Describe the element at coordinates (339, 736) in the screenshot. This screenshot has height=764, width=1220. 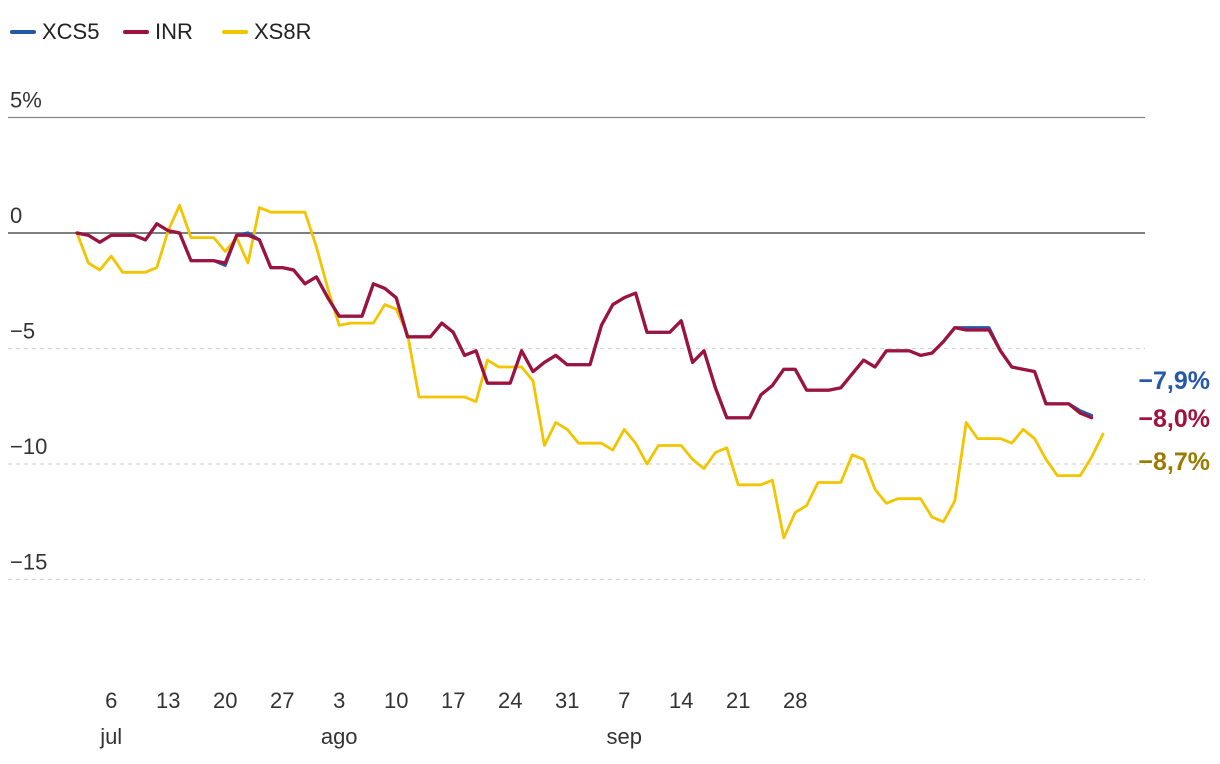
I see `x-month-label: ago` at that location.